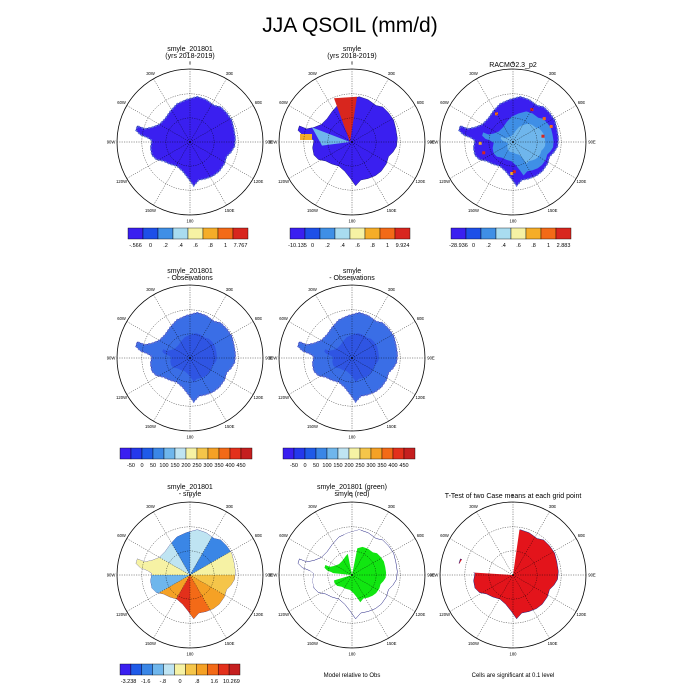 The width and height of the screenshot is (700, 700). I want to click on colorbar-tick-label: -.566, so click(135, 246).